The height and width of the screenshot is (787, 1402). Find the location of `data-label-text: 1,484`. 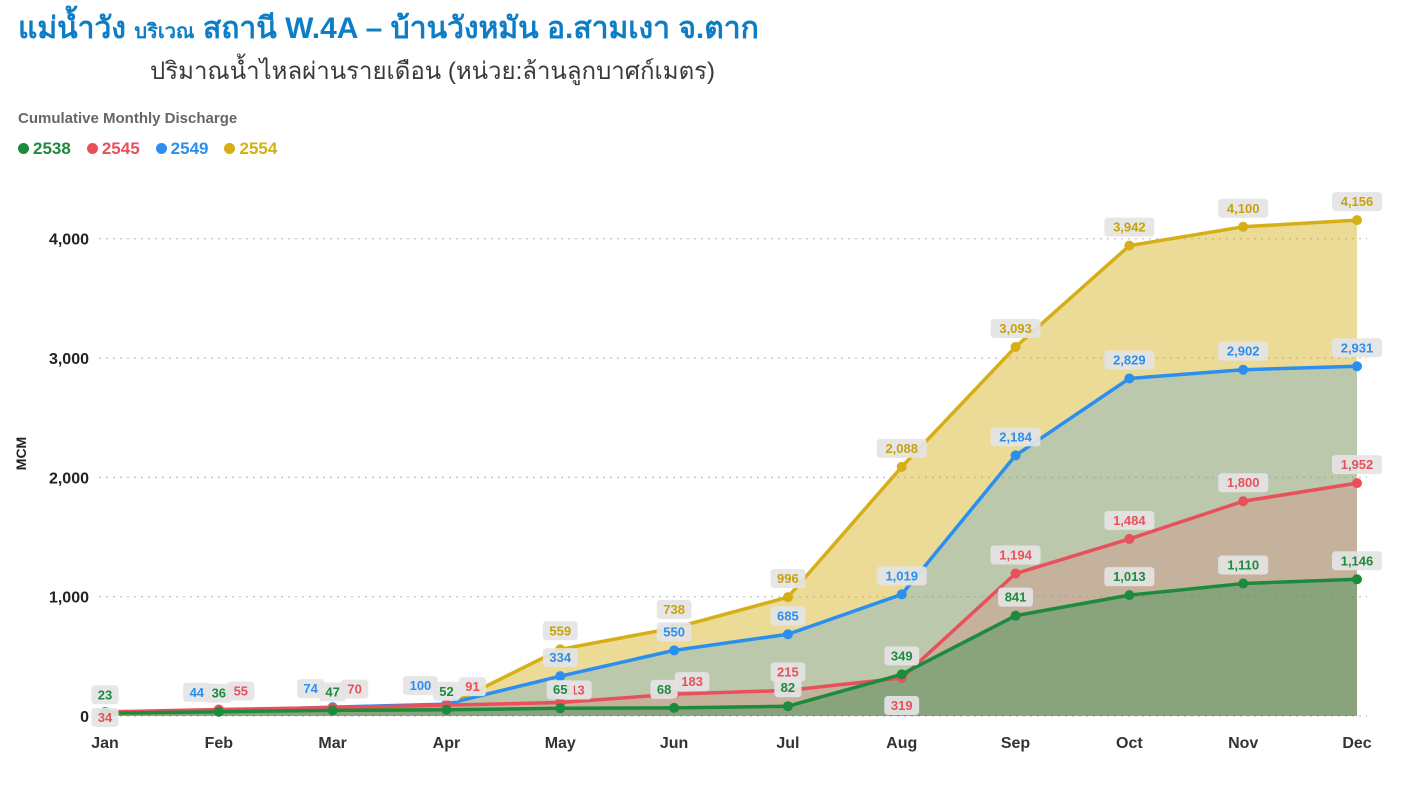

data-label-text: 1,484 is located at coordinates (1129, 519).